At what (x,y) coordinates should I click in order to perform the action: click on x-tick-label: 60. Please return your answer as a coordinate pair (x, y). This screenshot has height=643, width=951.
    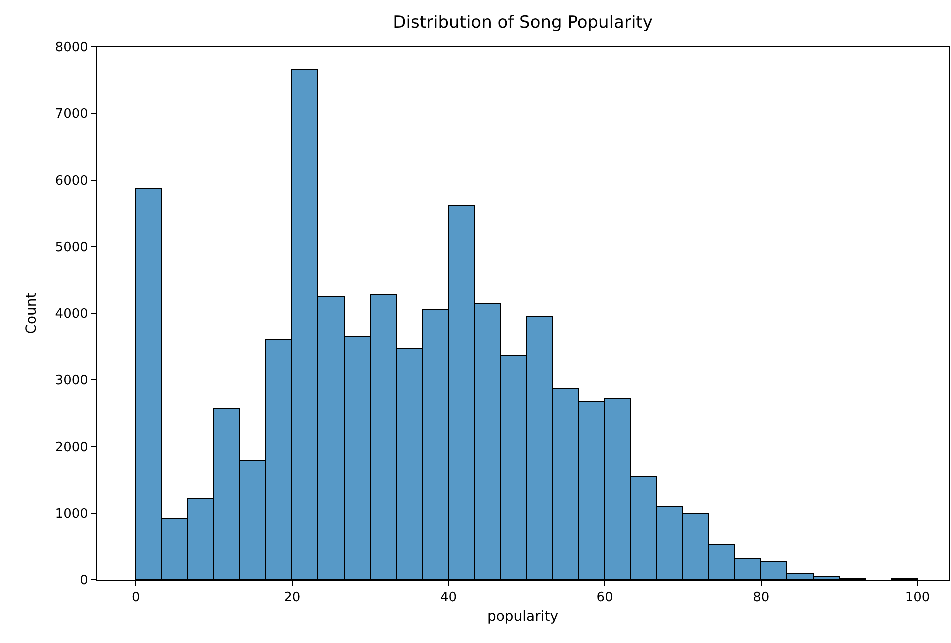
    Looking at the image, I should click on (605, 598).